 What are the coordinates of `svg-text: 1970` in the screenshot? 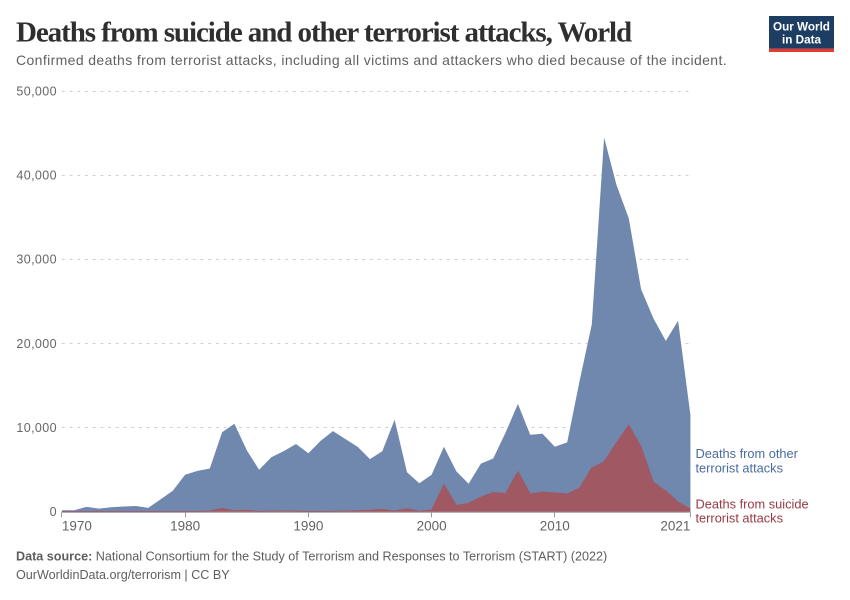 It's located at (77, 525).